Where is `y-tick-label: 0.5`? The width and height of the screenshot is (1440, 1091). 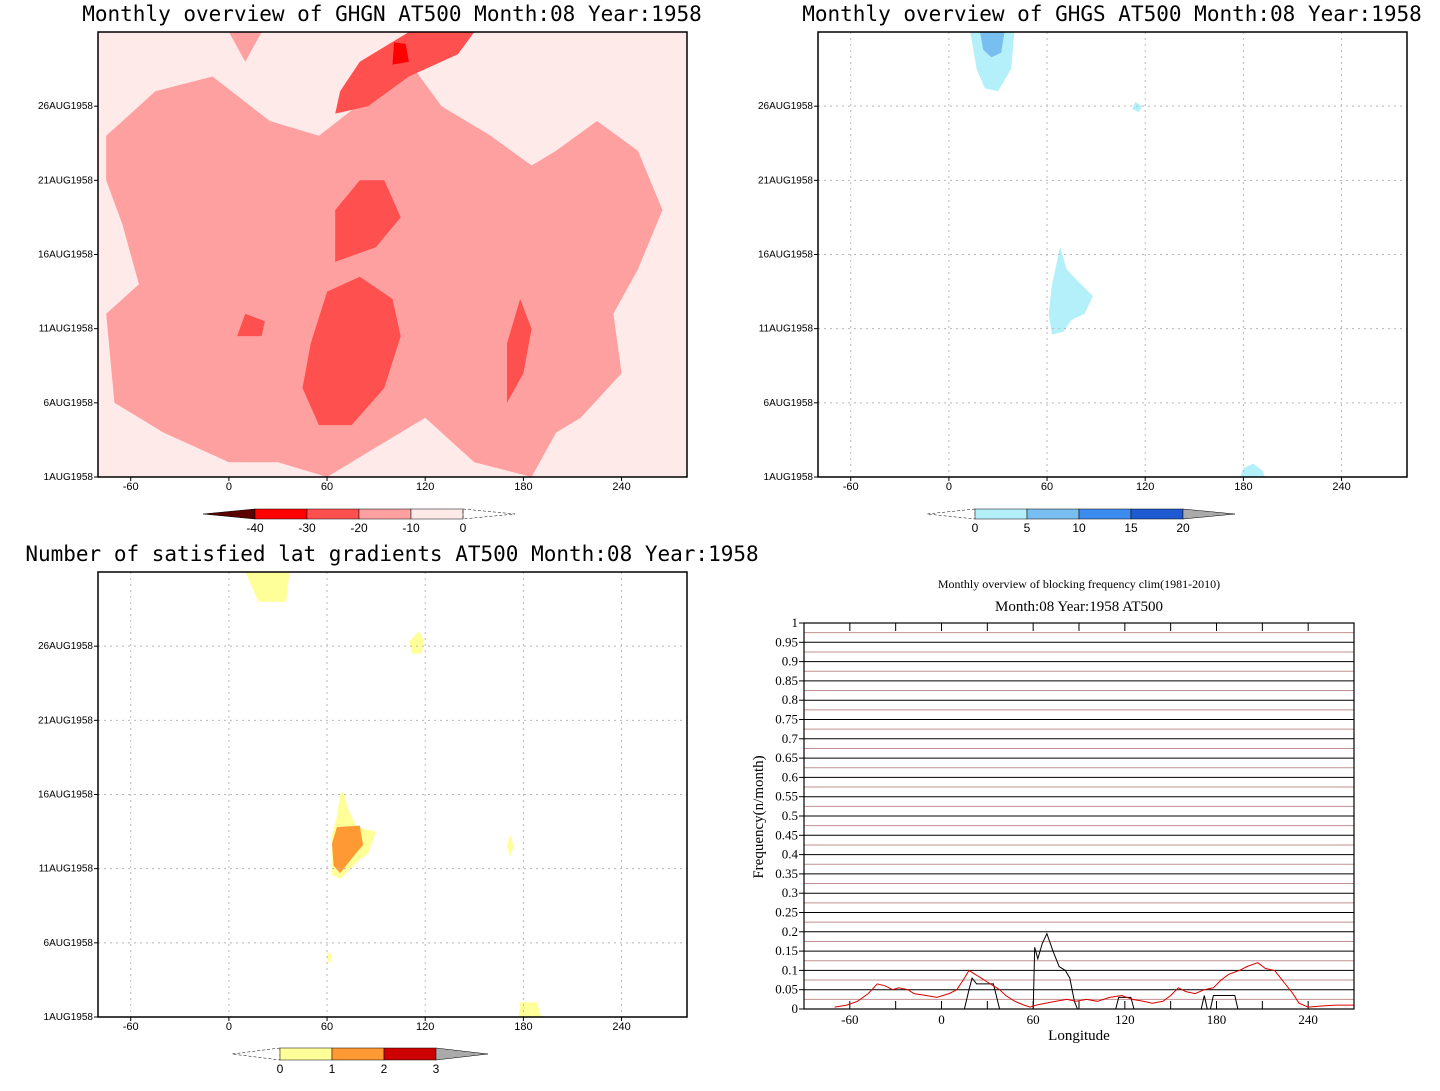
y-tick-label: 0.5 is located at coordinates (790, 815).